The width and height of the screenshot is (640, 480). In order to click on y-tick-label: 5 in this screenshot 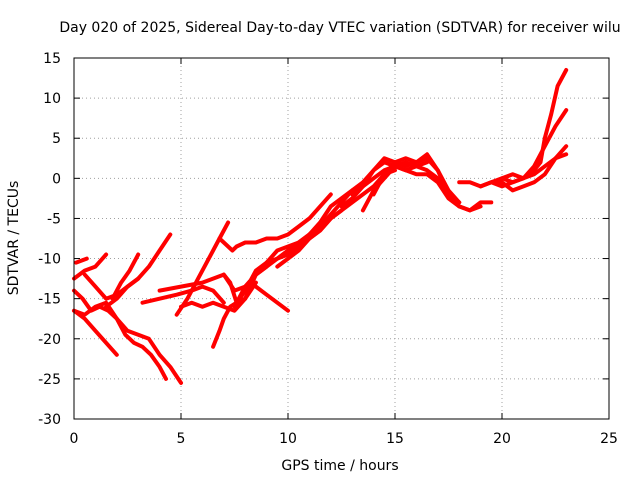, I will do `click(56, 139)`.